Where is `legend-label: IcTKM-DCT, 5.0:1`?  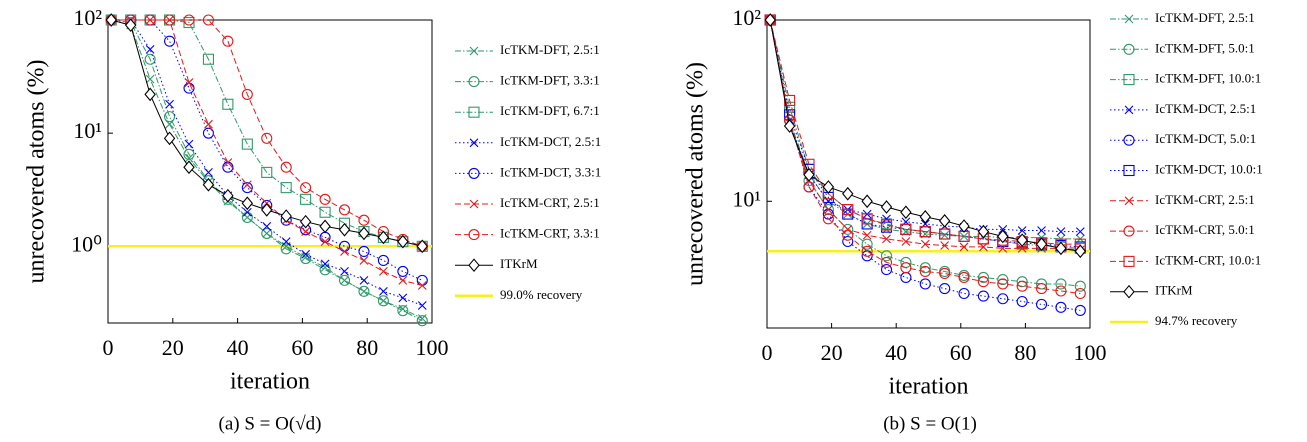
legend-label: IcTKM-DCT, 5.0:1 is located at coordinates (1205, 138).